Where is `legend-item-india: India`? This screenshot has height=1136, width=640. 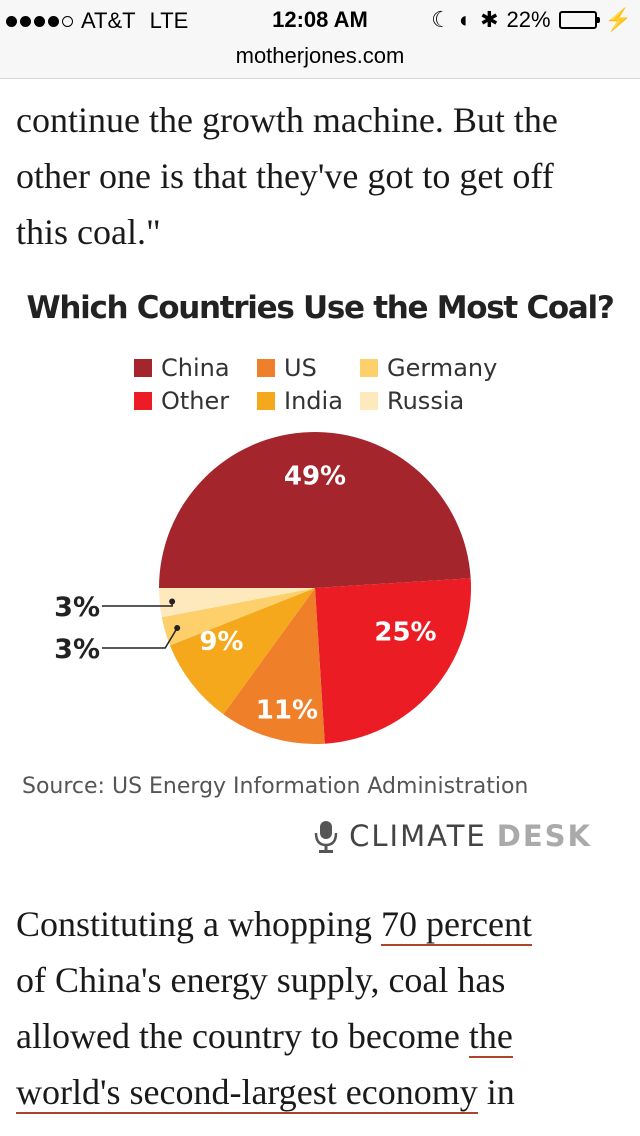
legend-item-india: India is located at coordinates (300, 401).